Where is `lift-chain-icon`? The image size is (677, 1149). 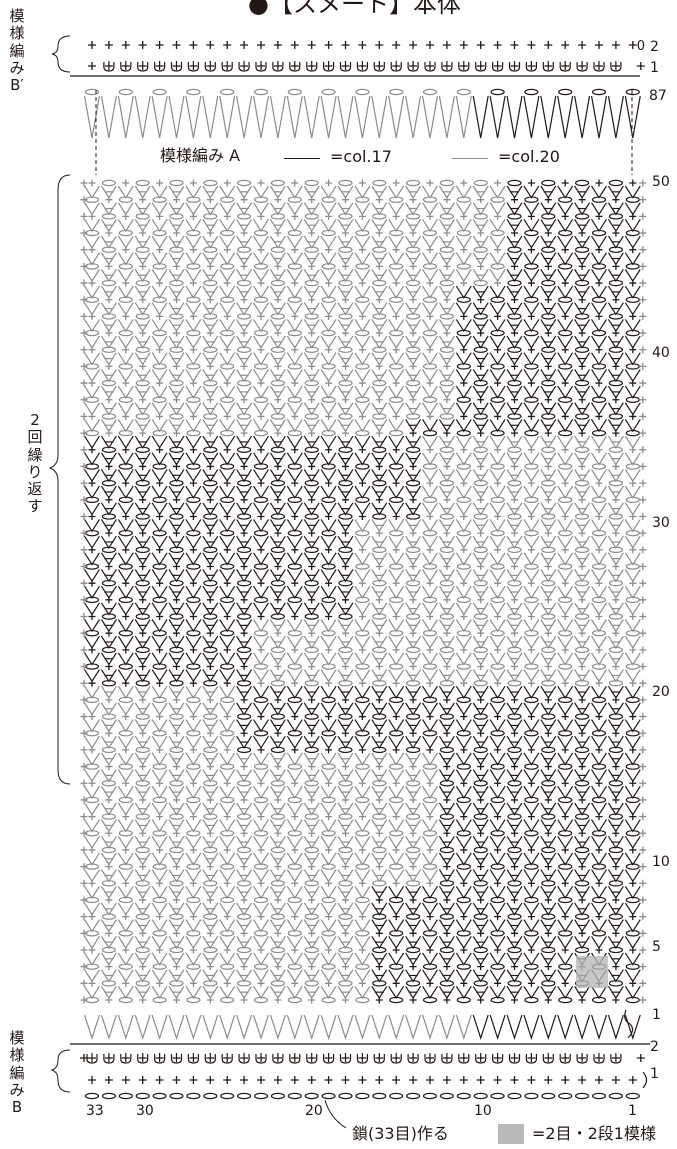
lift-chain-icon is located at coordinates (645, 1080).